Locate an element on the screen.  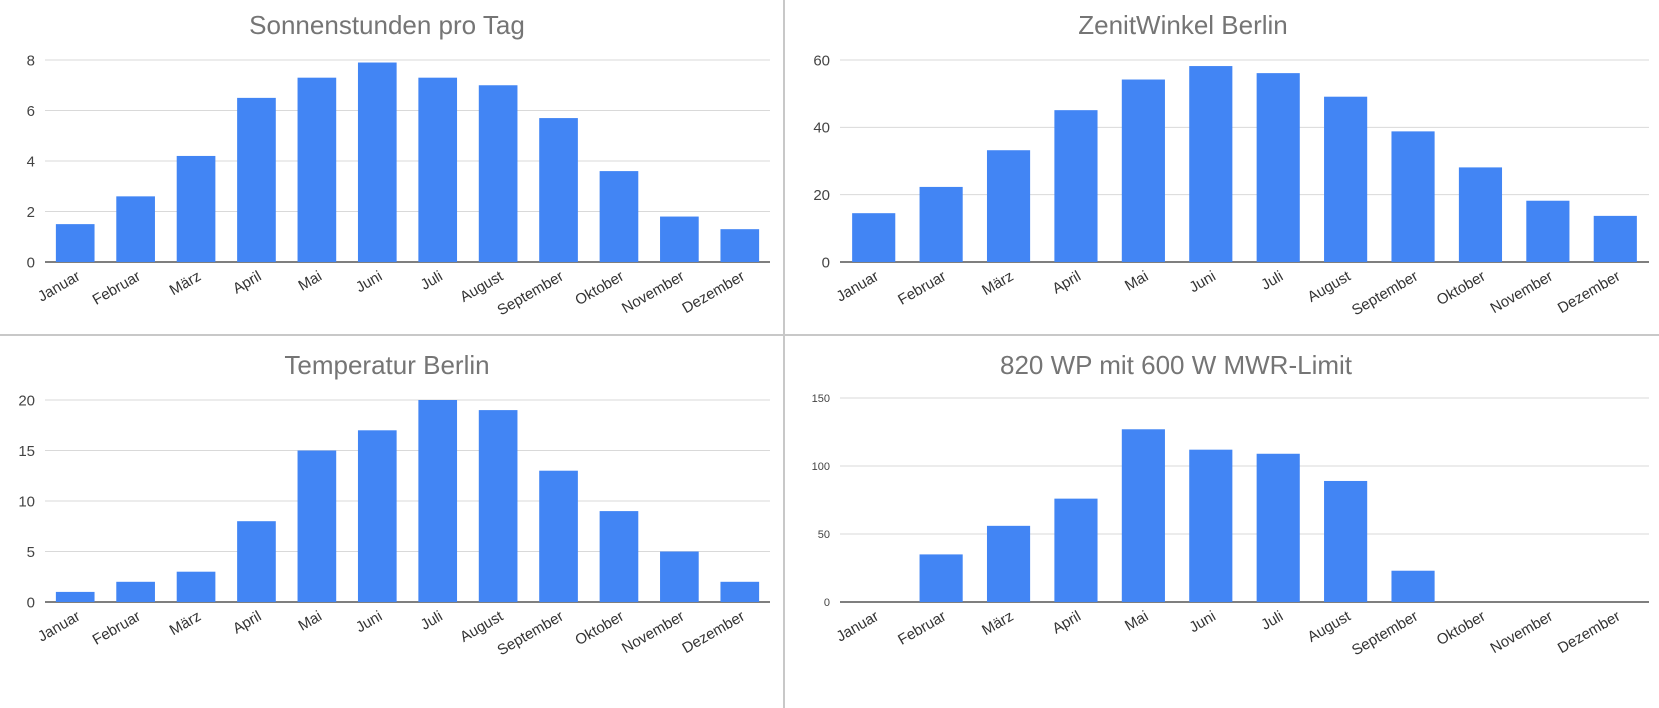
y-tick-label: 5 is located at coordinates (31, 552).